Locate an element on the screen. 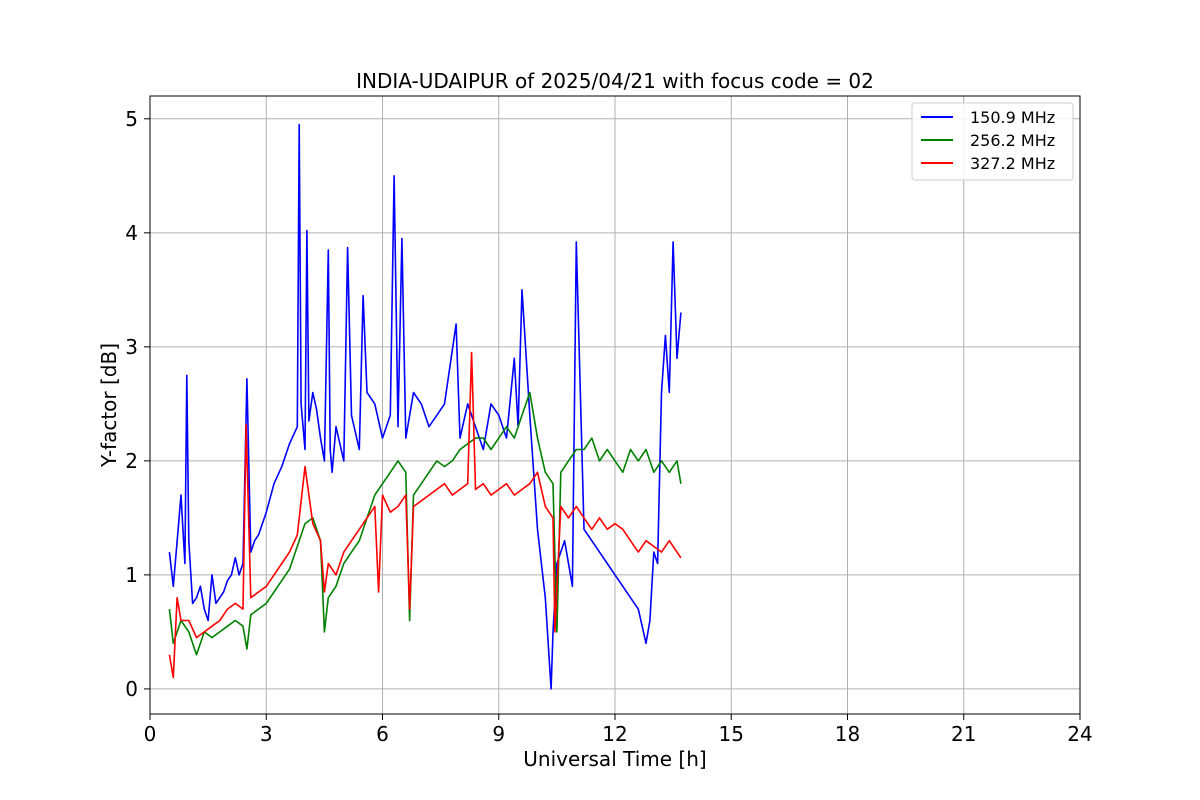 The image size is (1200, 800). x-tick-label: 9 is located at coordinates (498, 734).